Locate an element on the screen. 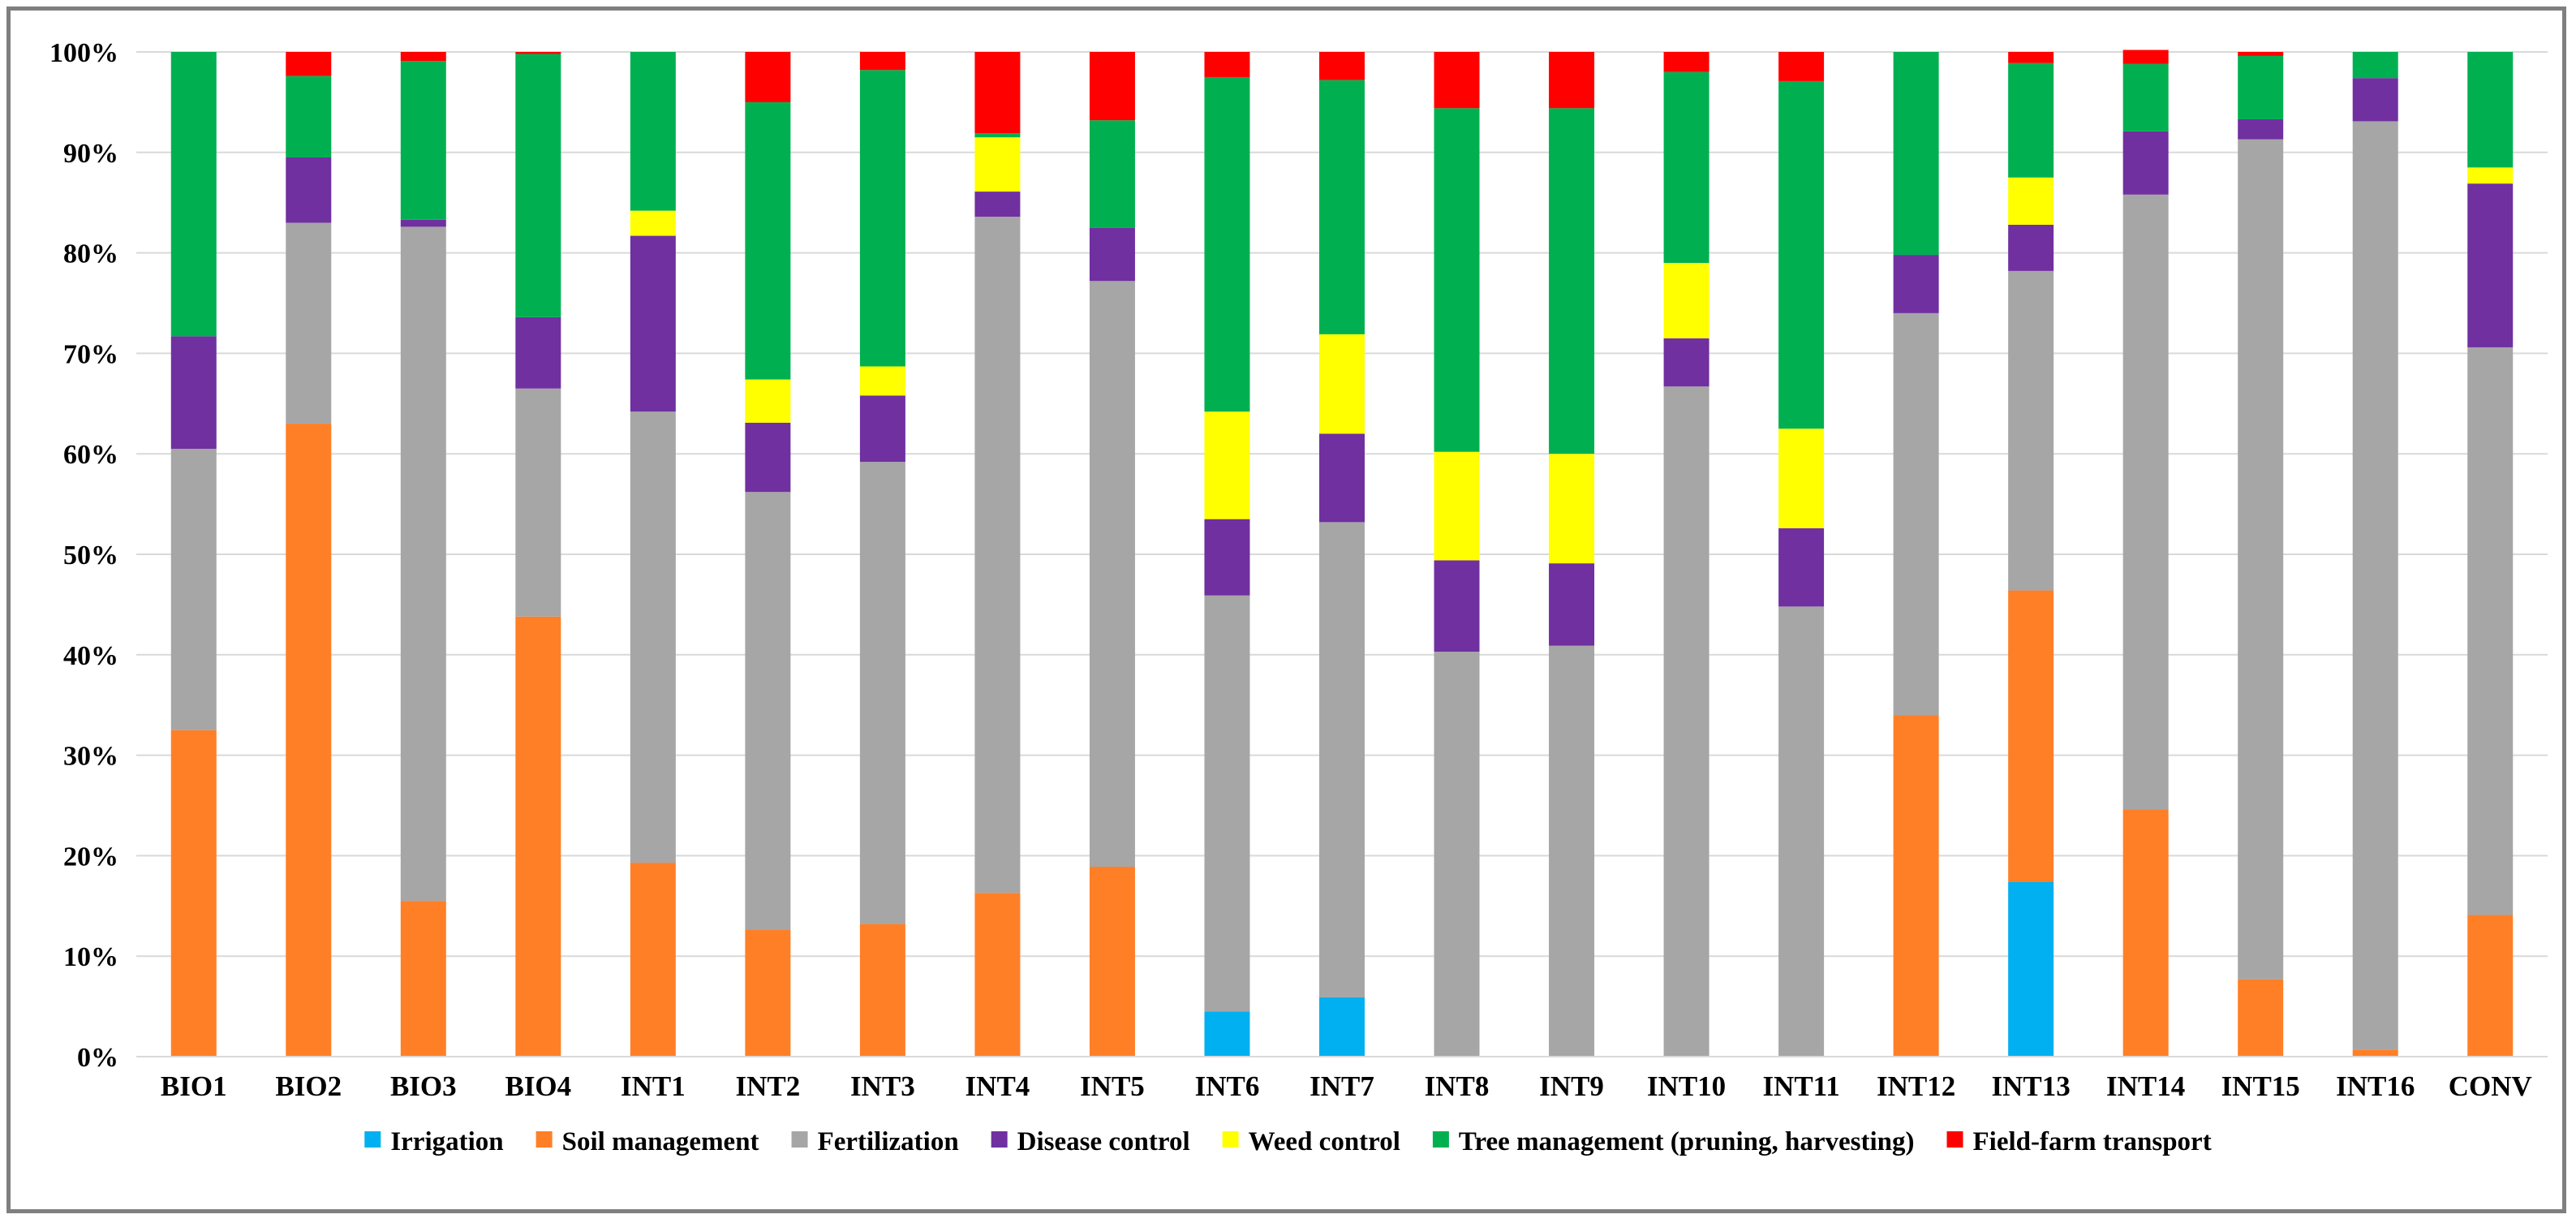  x-tick-label: INT9 is located at coordinates (1571, 1086).